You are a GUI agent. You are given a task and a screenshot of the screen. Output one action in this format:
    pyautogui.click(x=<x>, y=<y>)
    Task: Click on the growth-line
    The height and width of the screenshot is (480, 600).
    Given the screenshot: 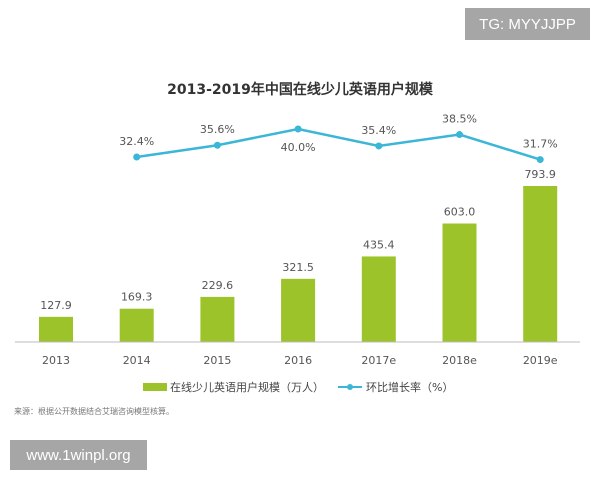 What is the action you would take?
    pyautogui.click(x=338, y=144)
    